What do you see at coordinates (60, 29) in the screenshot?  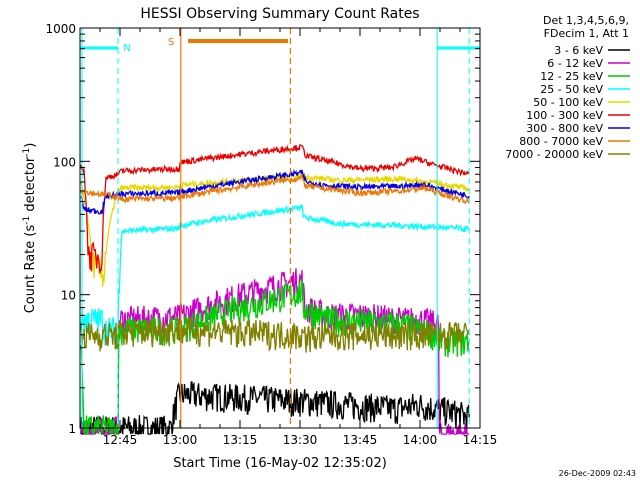 I see `y-tick-label-3: 1000` at bounding box center [60, 29].